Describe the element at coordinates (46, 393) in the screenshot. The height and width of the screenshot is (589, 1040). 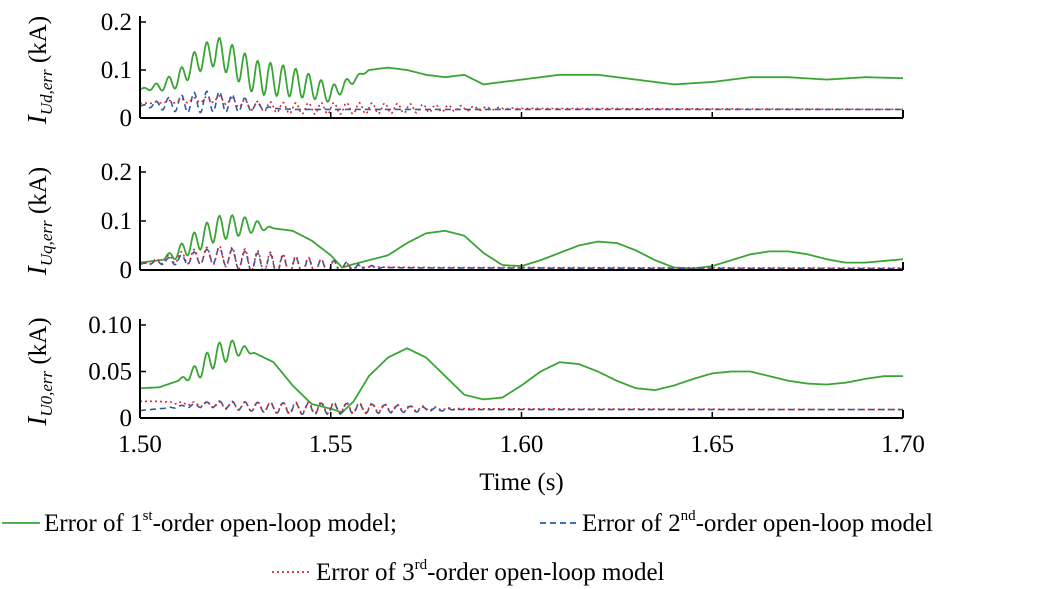
I see `y-axis-title-subscript: U0,err` at that location.